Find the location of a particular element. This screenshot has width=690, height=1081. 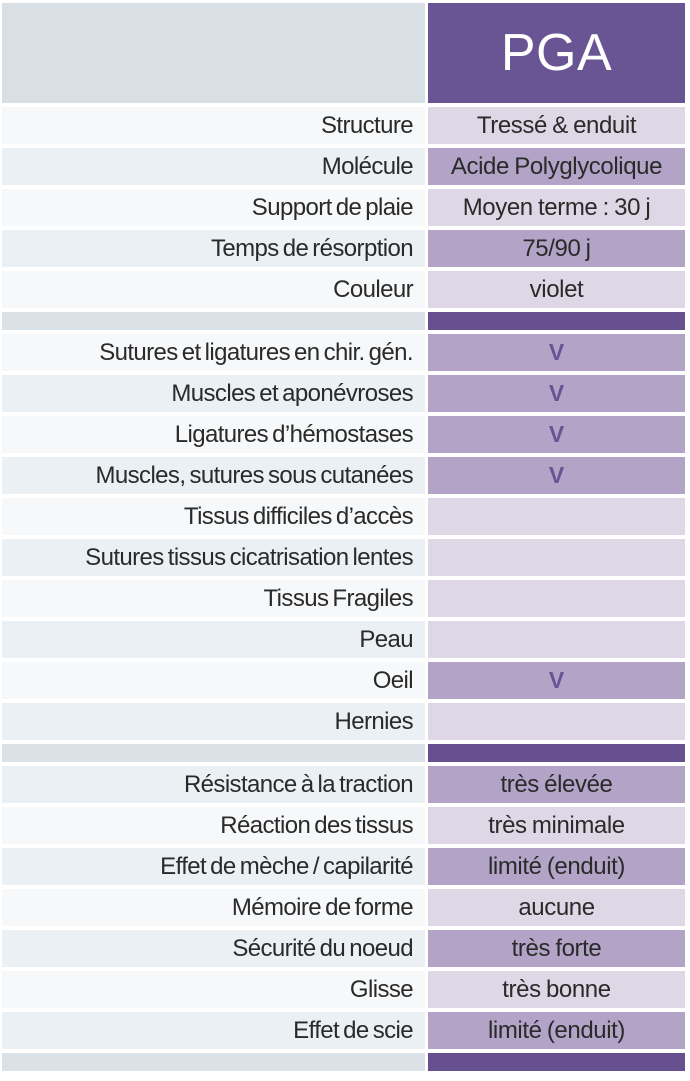

table-row: Peau is located at coordinates (343, 639).